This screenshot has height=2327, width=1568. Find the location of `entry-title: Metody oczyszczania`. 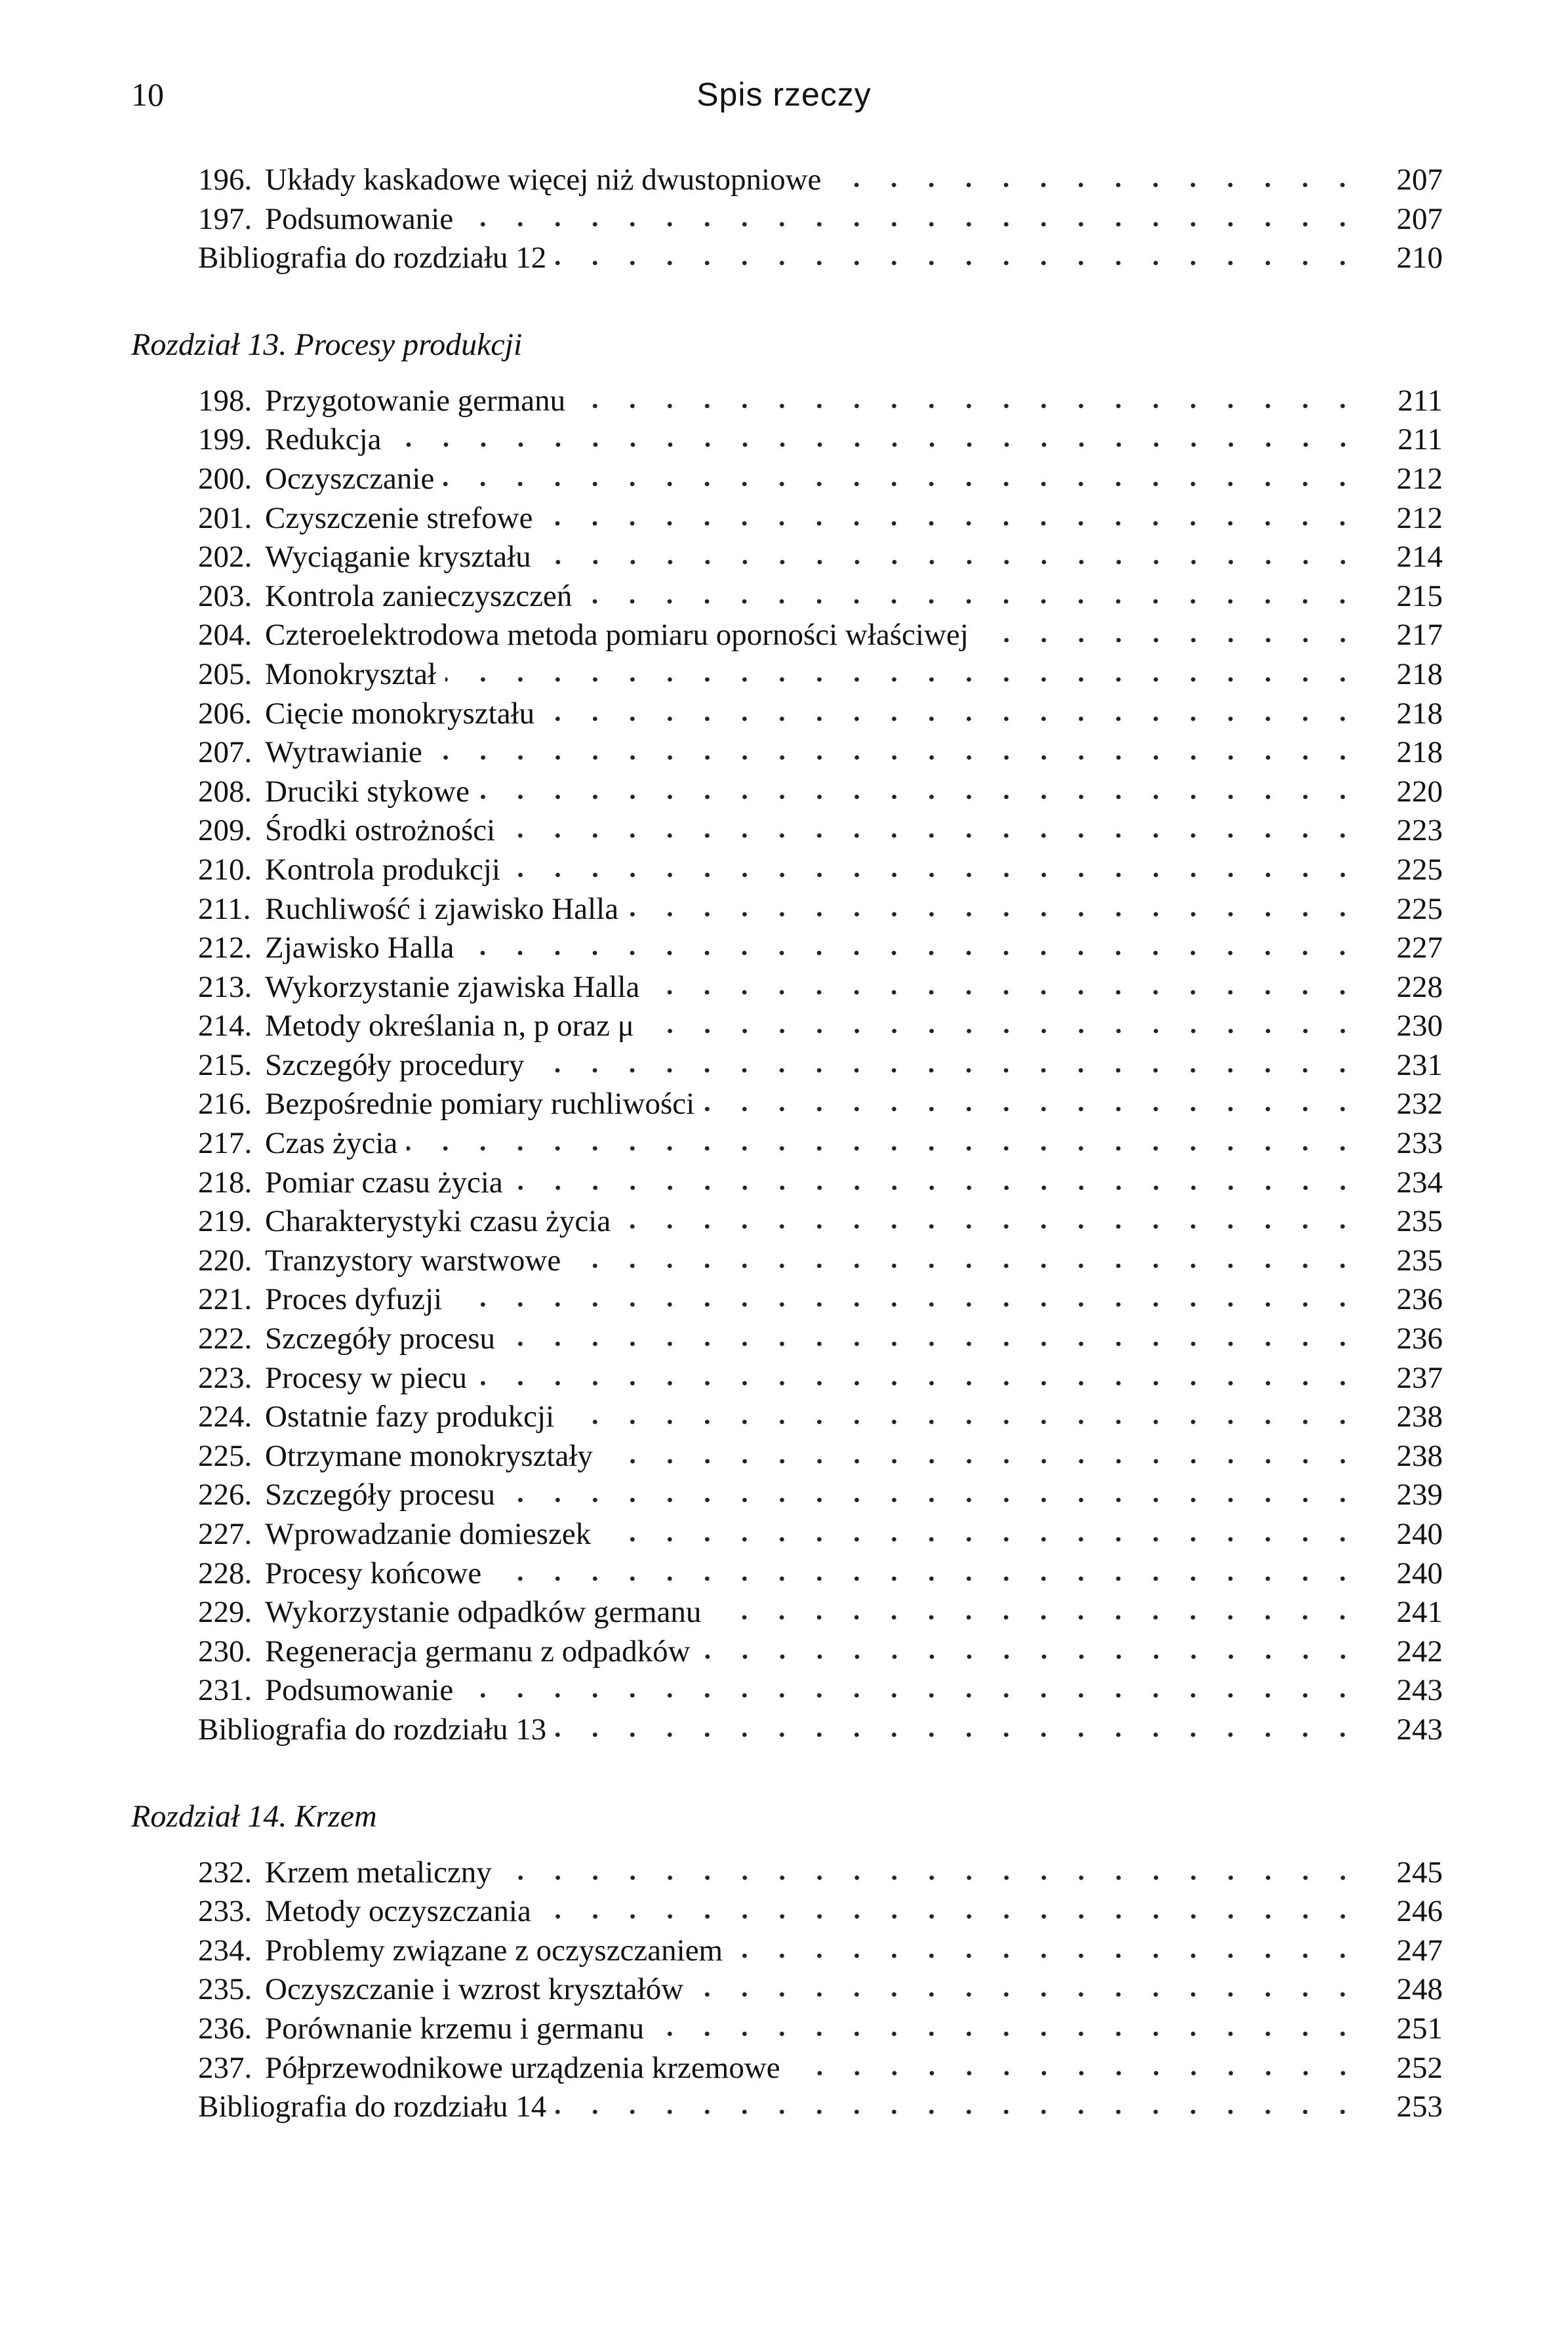

entry-title: Metody oczyszczania is located at coordinates (398, 1911).